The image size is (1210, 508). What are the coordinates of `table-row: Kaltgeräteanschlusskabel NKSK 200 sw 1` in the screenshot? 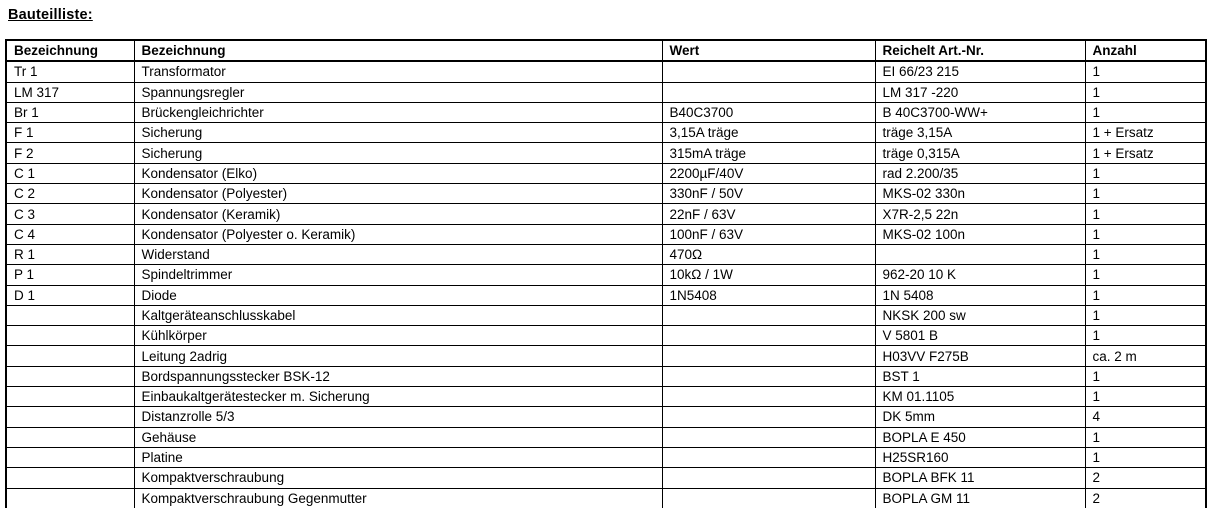 It's located at (606, 315).